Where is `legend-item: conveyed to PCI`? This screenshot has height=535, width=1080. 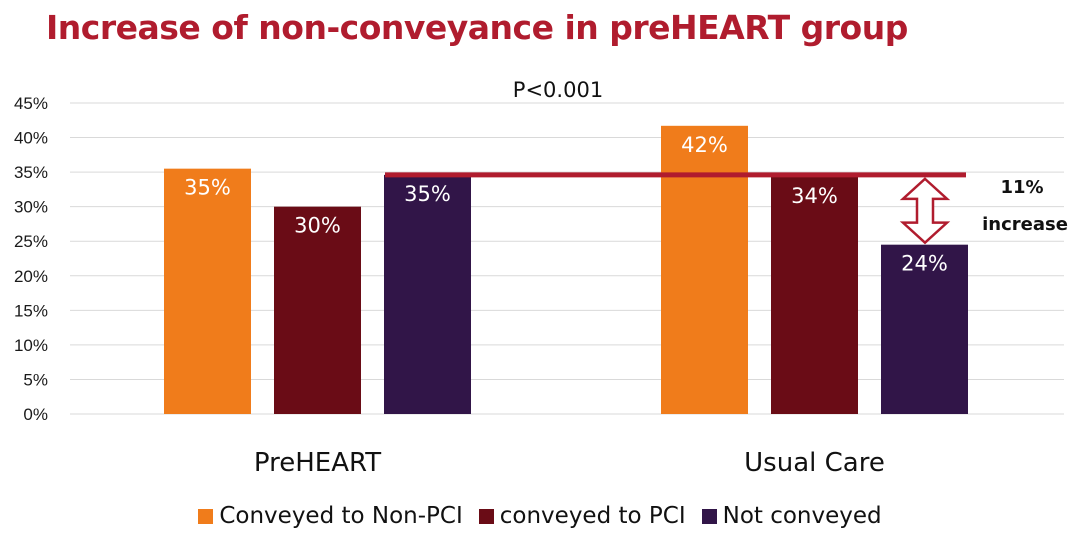
legend-item: conveyed to PCI is located at coordinates (582, 516).